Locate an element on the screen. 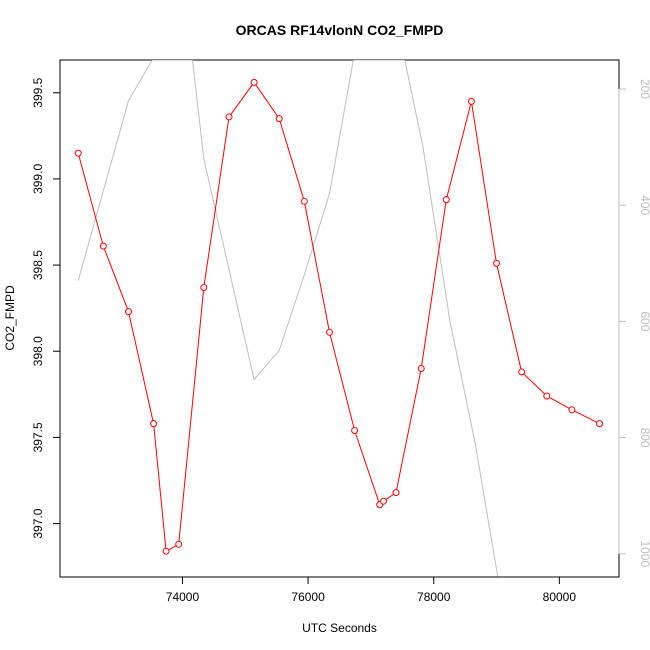 The height and width of the screenshot is (650, 650). y-axis-label: CO2_FMPD is located at coordinates (10, 318).